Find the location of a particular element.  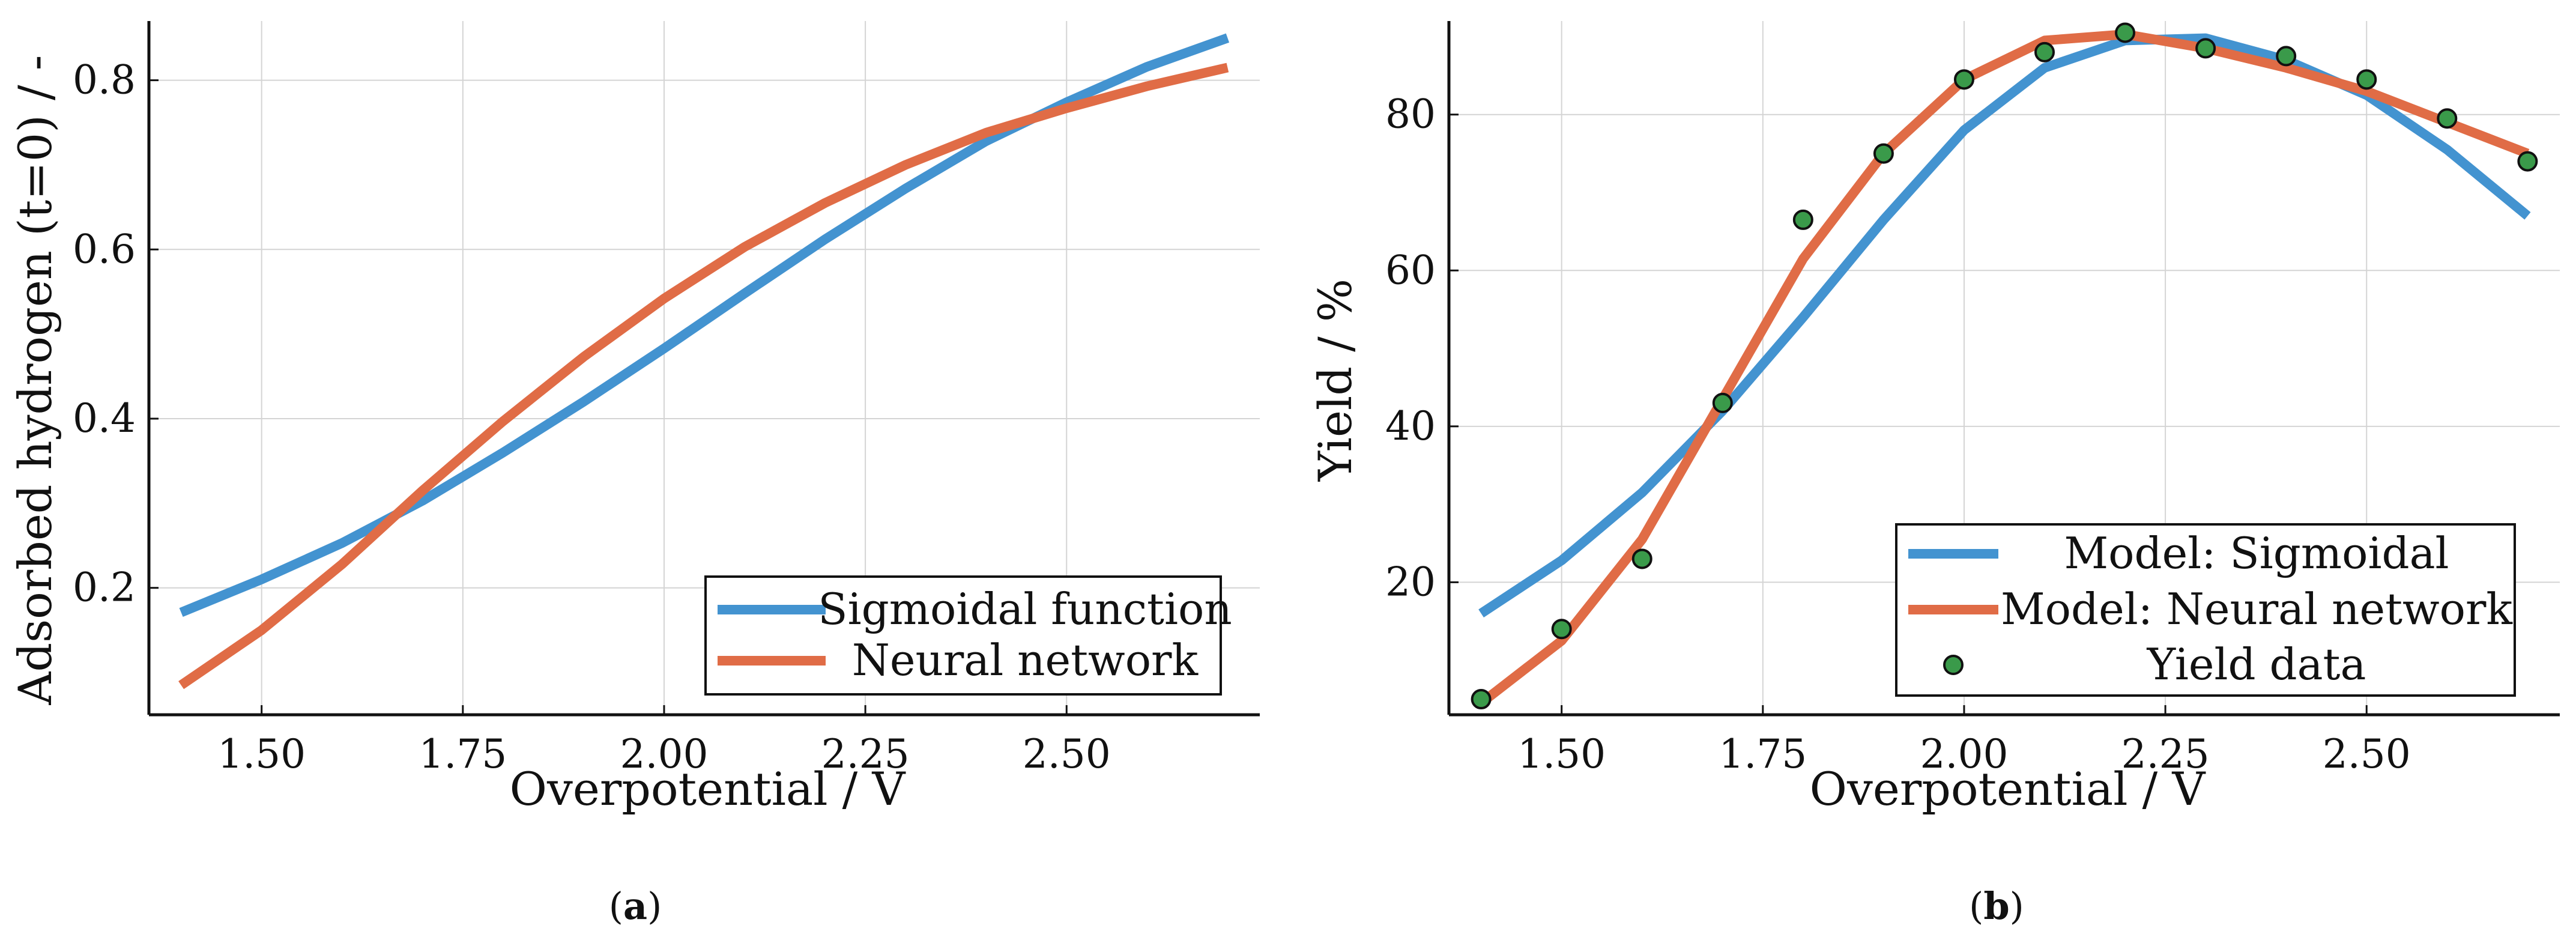

y-tick-label: 40 is located at coordinates (1410, 426).